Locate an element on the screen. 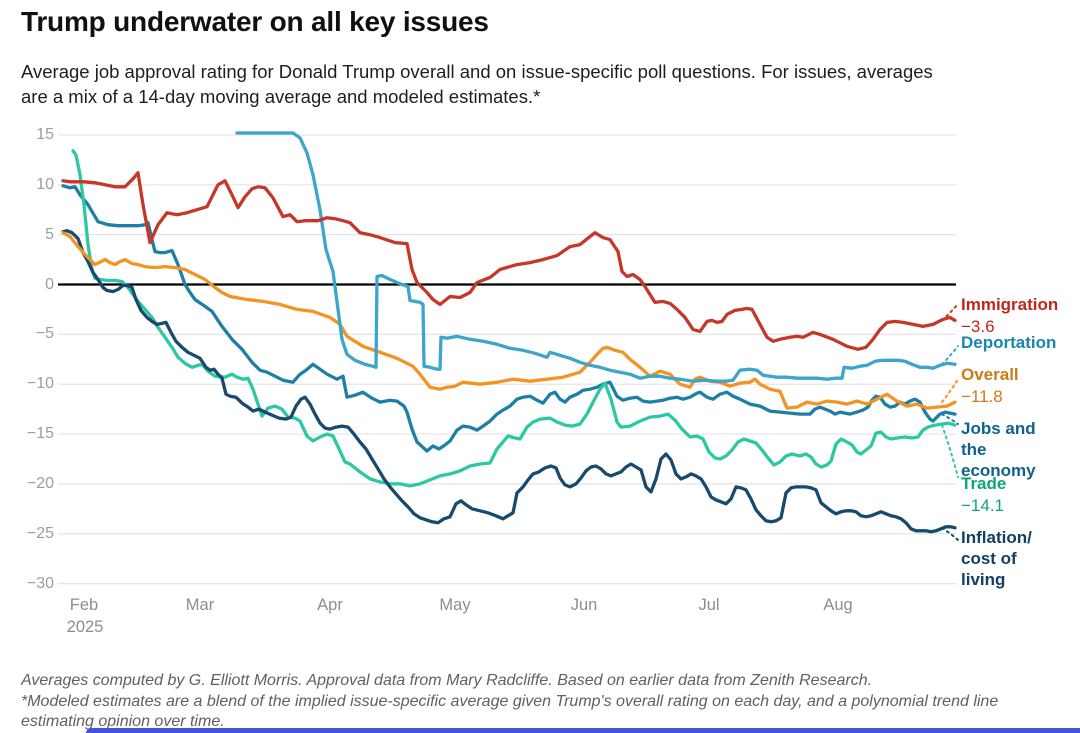 This screenshot has height=733, width=1080. series-label-text: Trade is located at coordinates (984, 483).